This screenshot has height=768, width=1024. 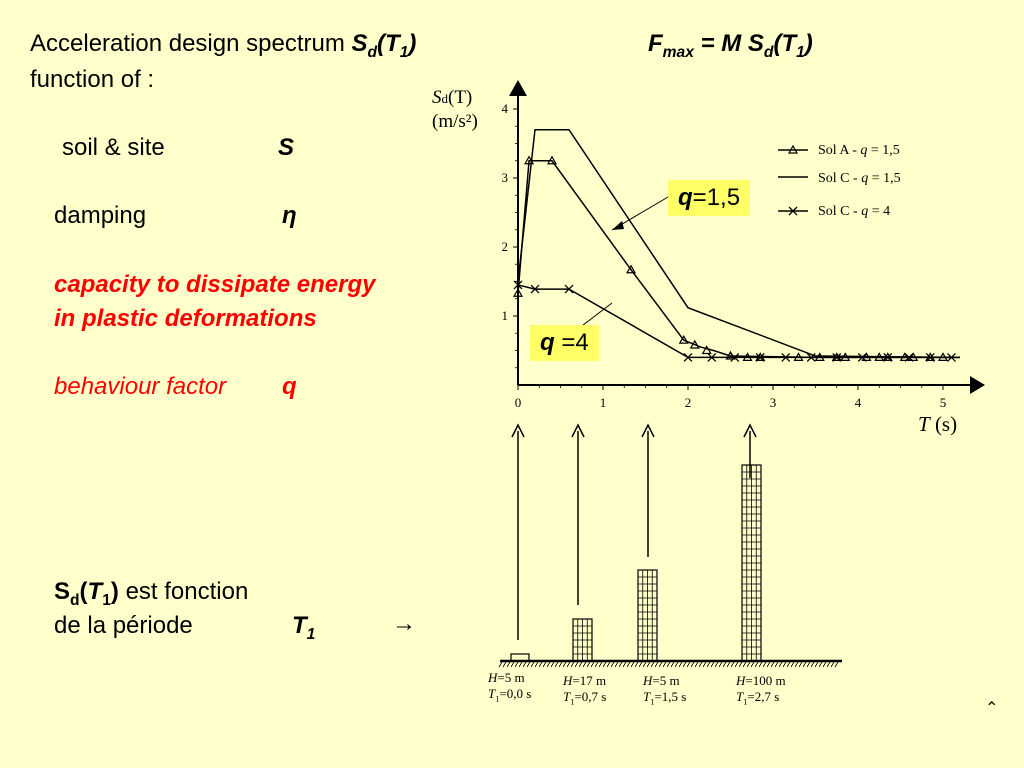 I want to click on sd-s: S, so click(x=62, y=591).